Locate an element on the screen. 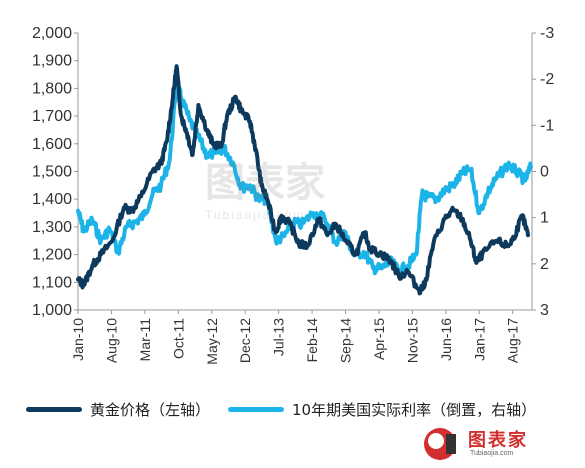 The width and height of the screenshot is (585, 468). x-tick-label: Aug-10 is located at coordinates (111, 340).